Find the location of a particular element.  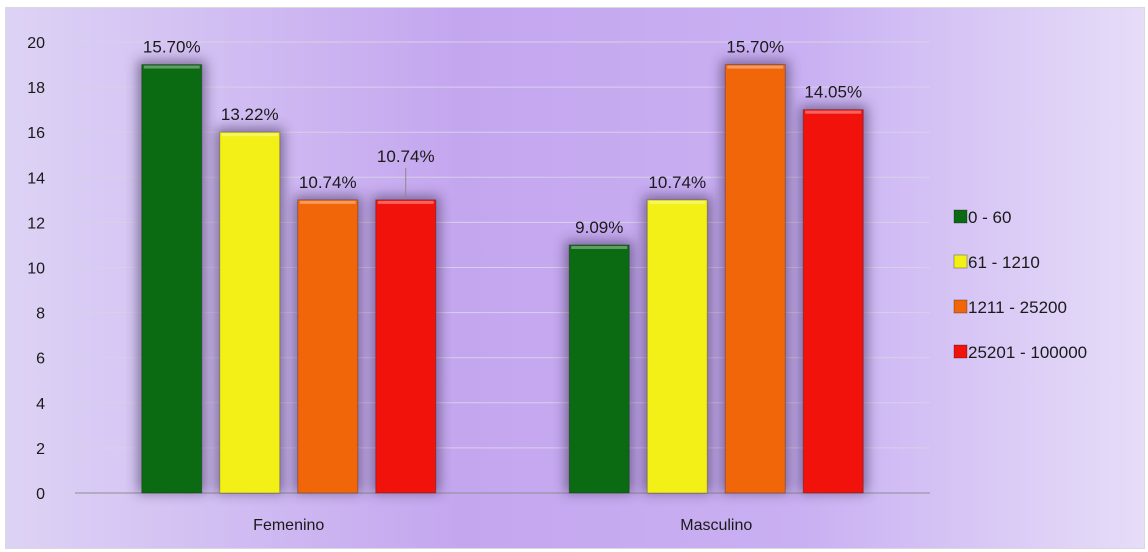

y-tick-label: 14 is located at coordinates (36, 178).